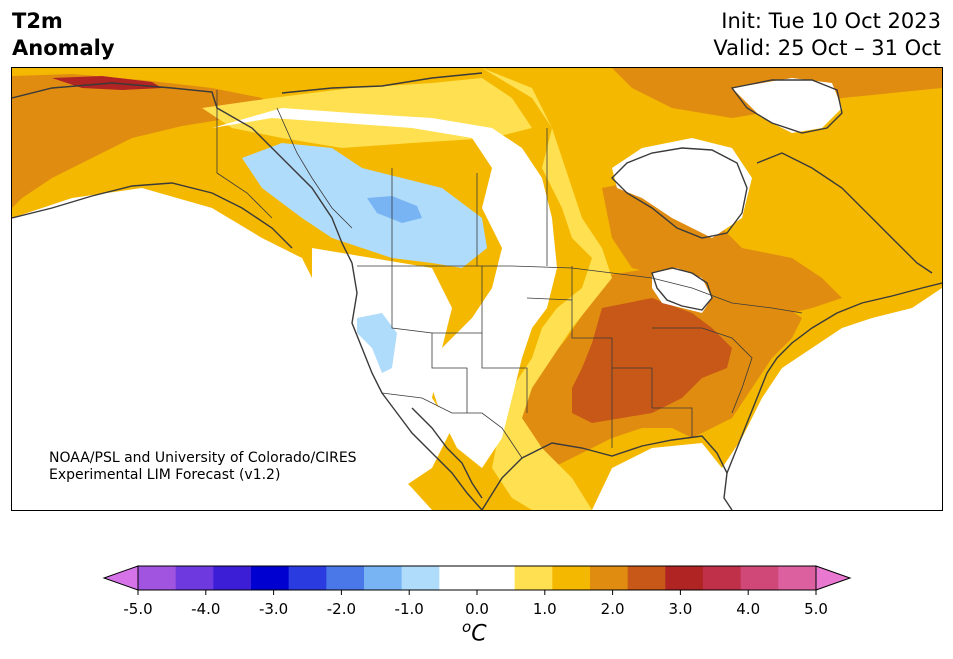 Image resolution: width=953 pixels, height=659 pixels. What do you see at coordinates (844, 213) in the screenshot?
I see `coast-labrador` at bounding box center [844, 213].